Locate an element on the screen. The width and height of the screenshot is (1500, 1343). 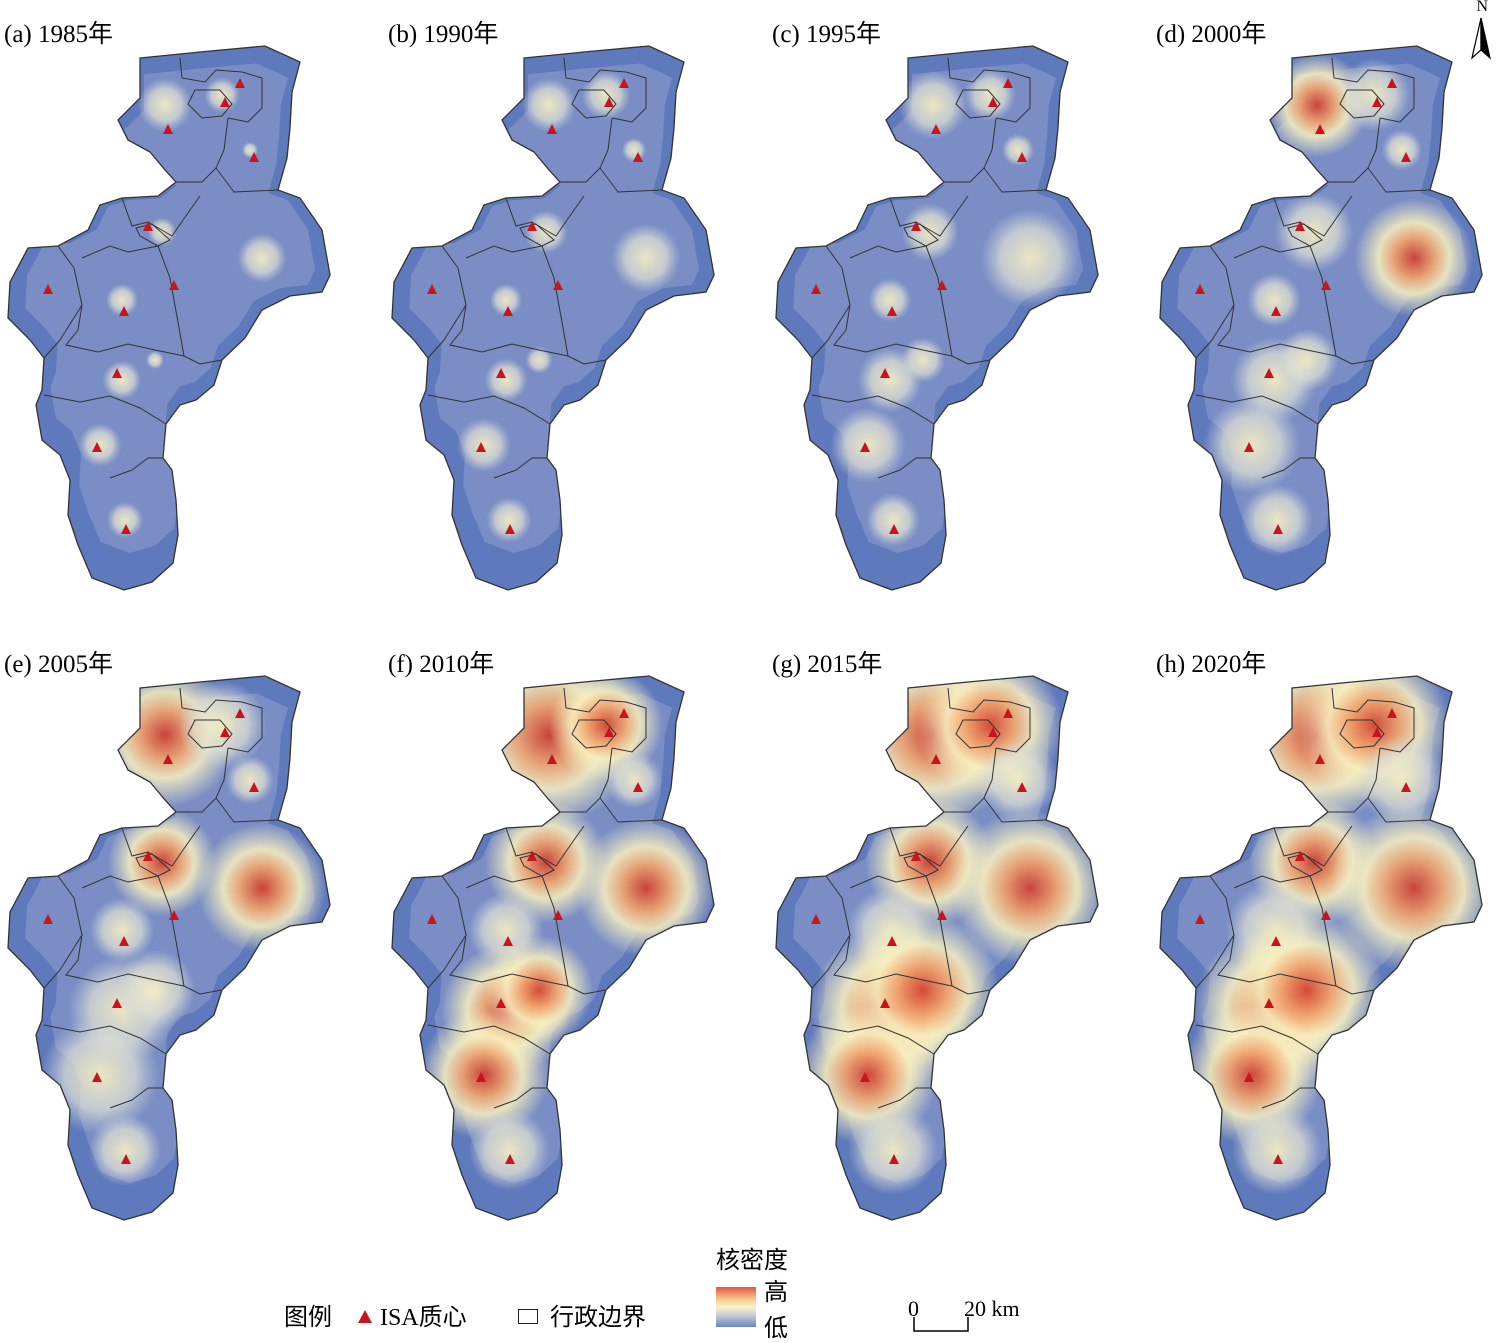
map-panel: (d) 2000年 is located at coordinates (1326, 300).